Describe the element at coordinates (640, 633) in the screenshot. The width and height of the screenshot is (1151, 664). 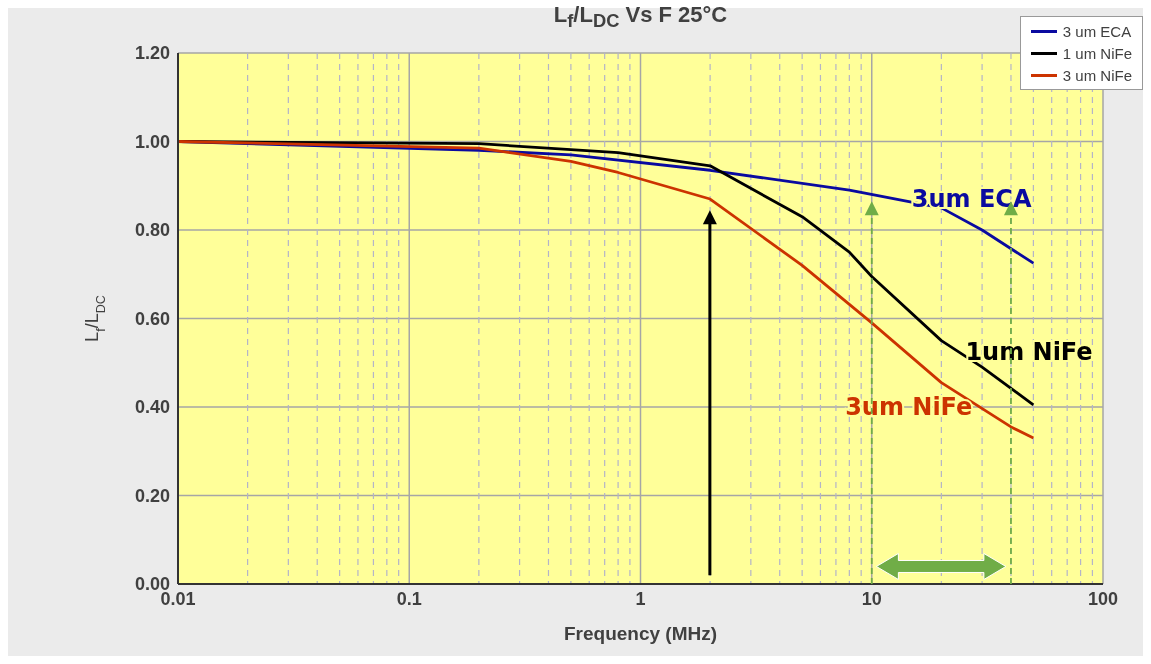
I see `x-axis-title: Frequency (MHz)` at that location.